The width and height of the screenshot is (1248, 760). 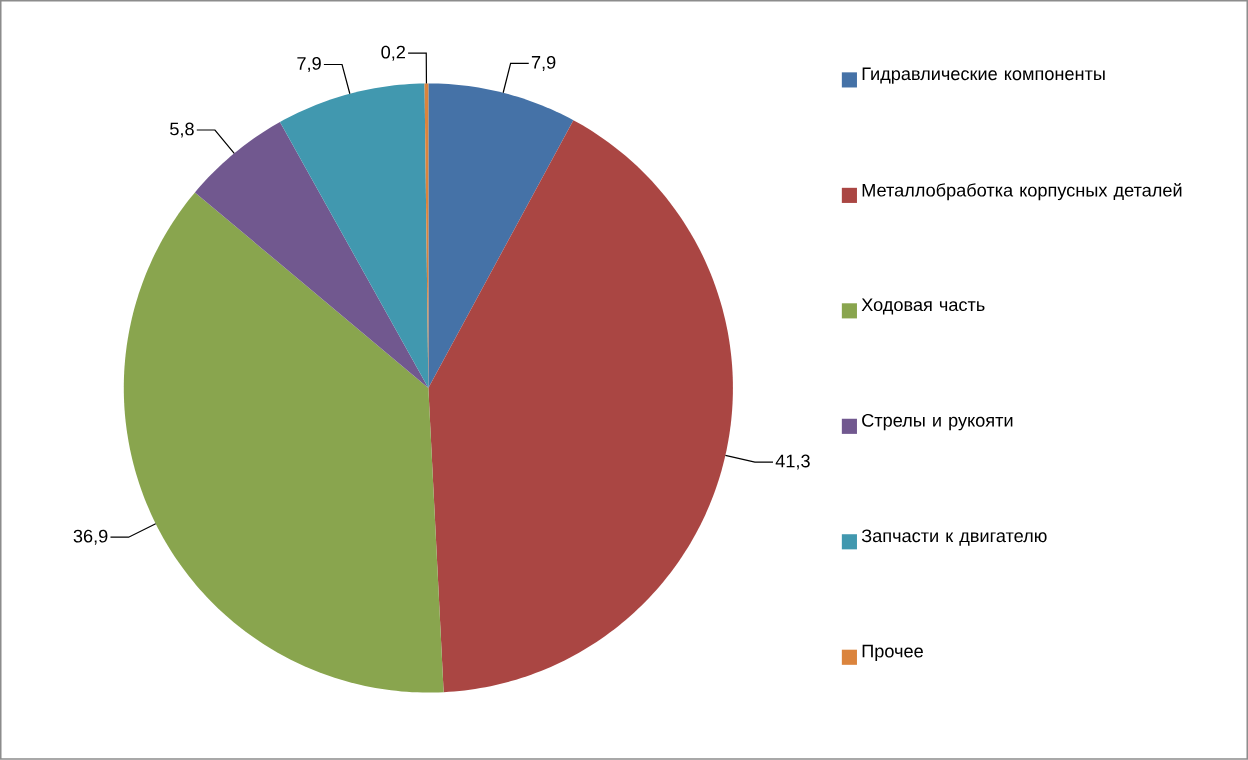 I want to click on legend-label: Металлобработка корпусных деталей, so click(x=1022, y=192).